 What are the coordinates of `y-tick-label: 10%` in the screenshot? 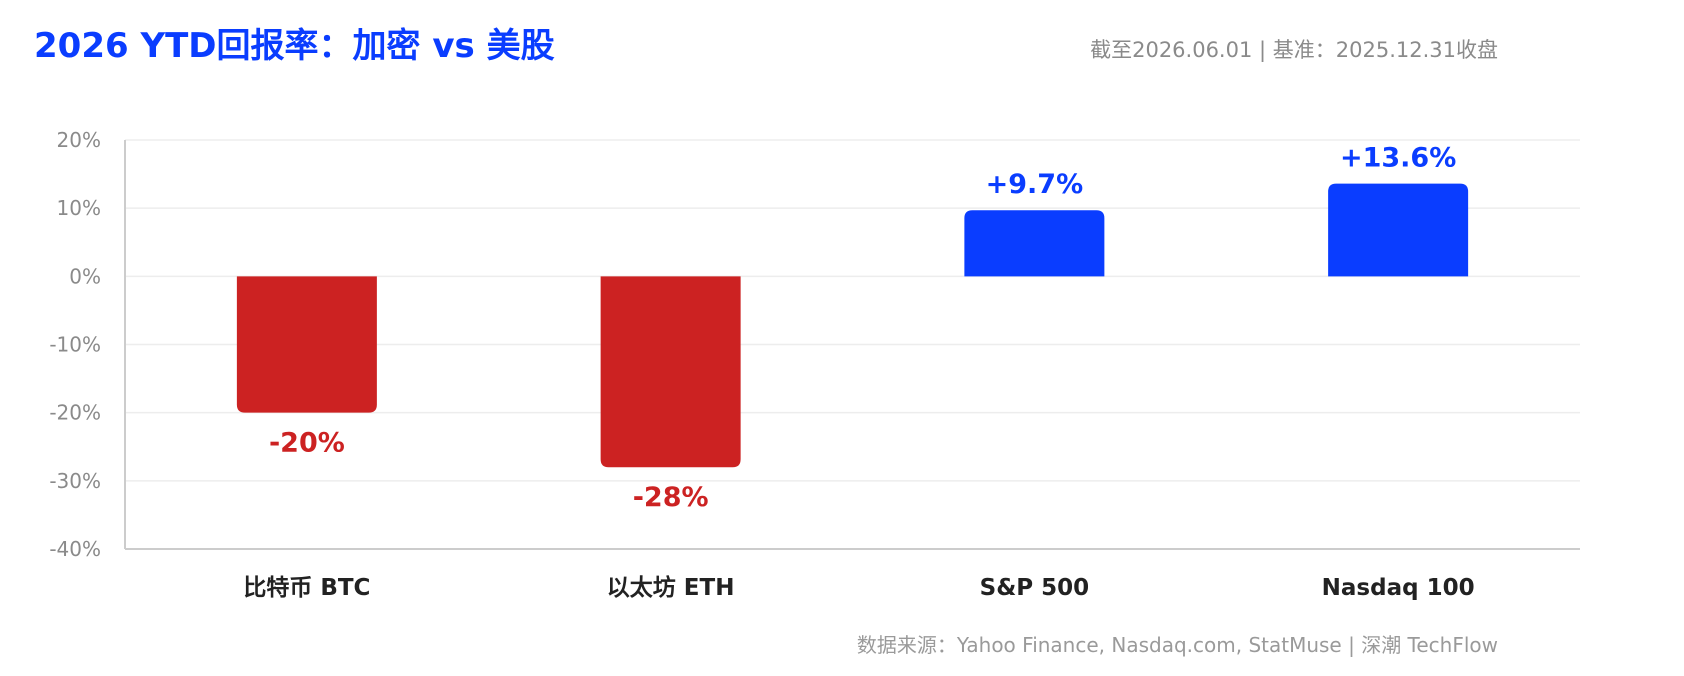 It's located at (79, 208).